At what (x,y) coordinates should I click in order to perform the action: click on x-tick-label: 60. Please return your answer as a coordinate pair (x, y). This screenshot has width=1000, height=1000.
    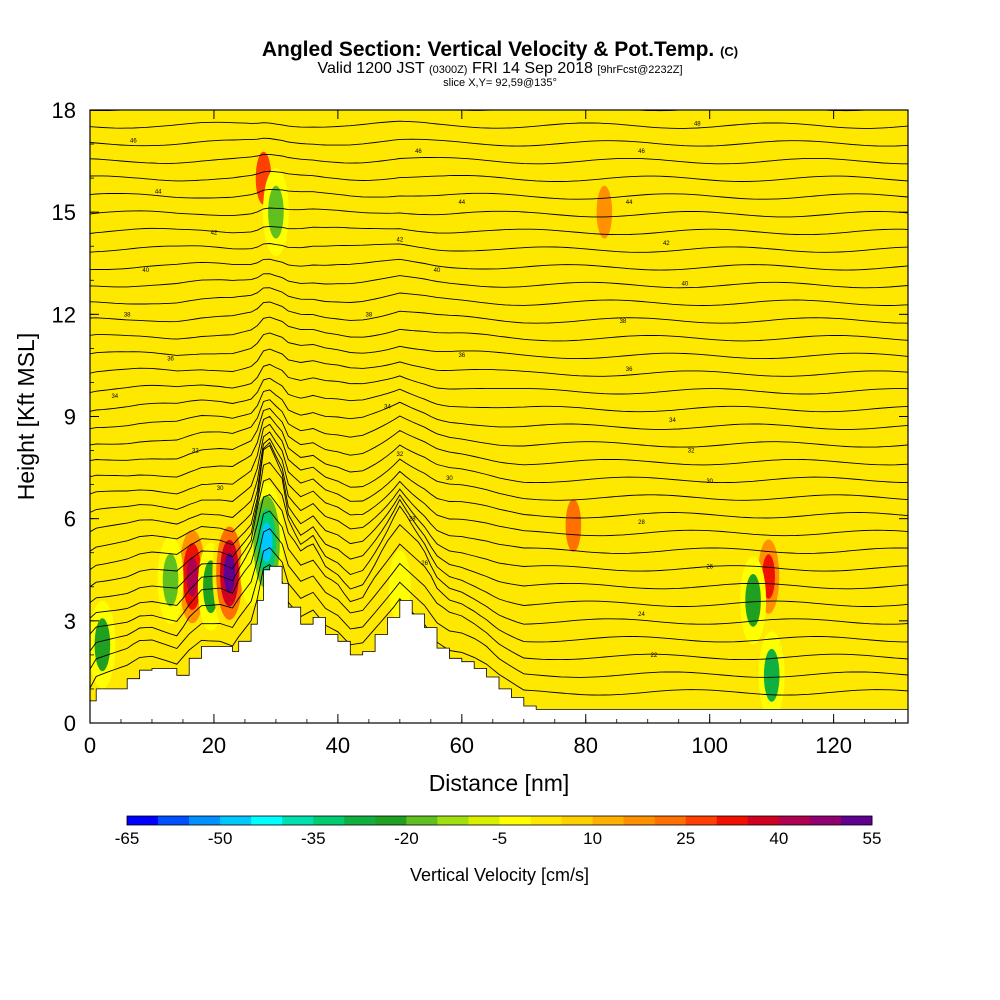
    Looking at the image, I should click on (462, 745).